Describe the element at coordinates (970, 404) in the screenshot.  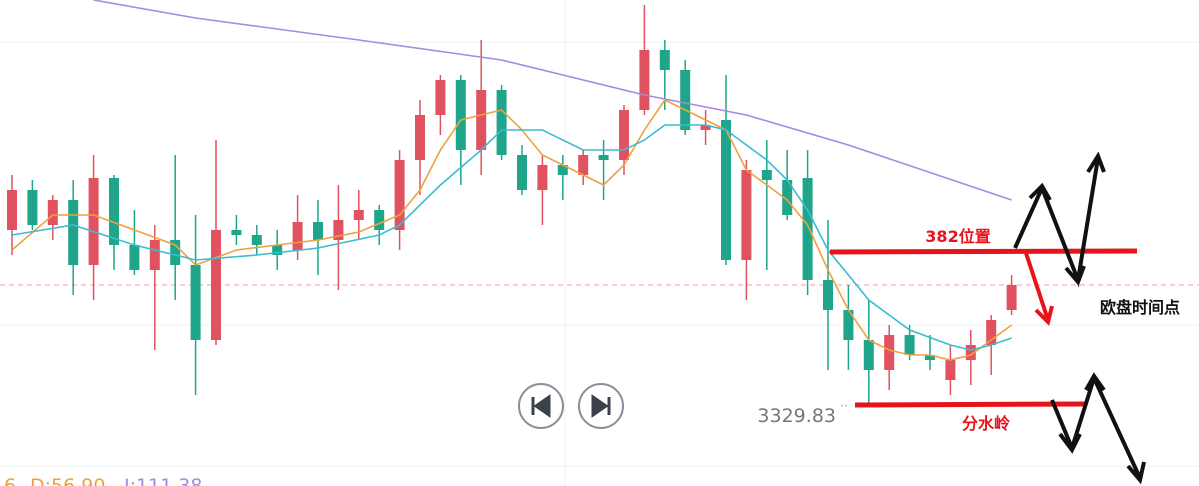
I see `support-line` at that location.